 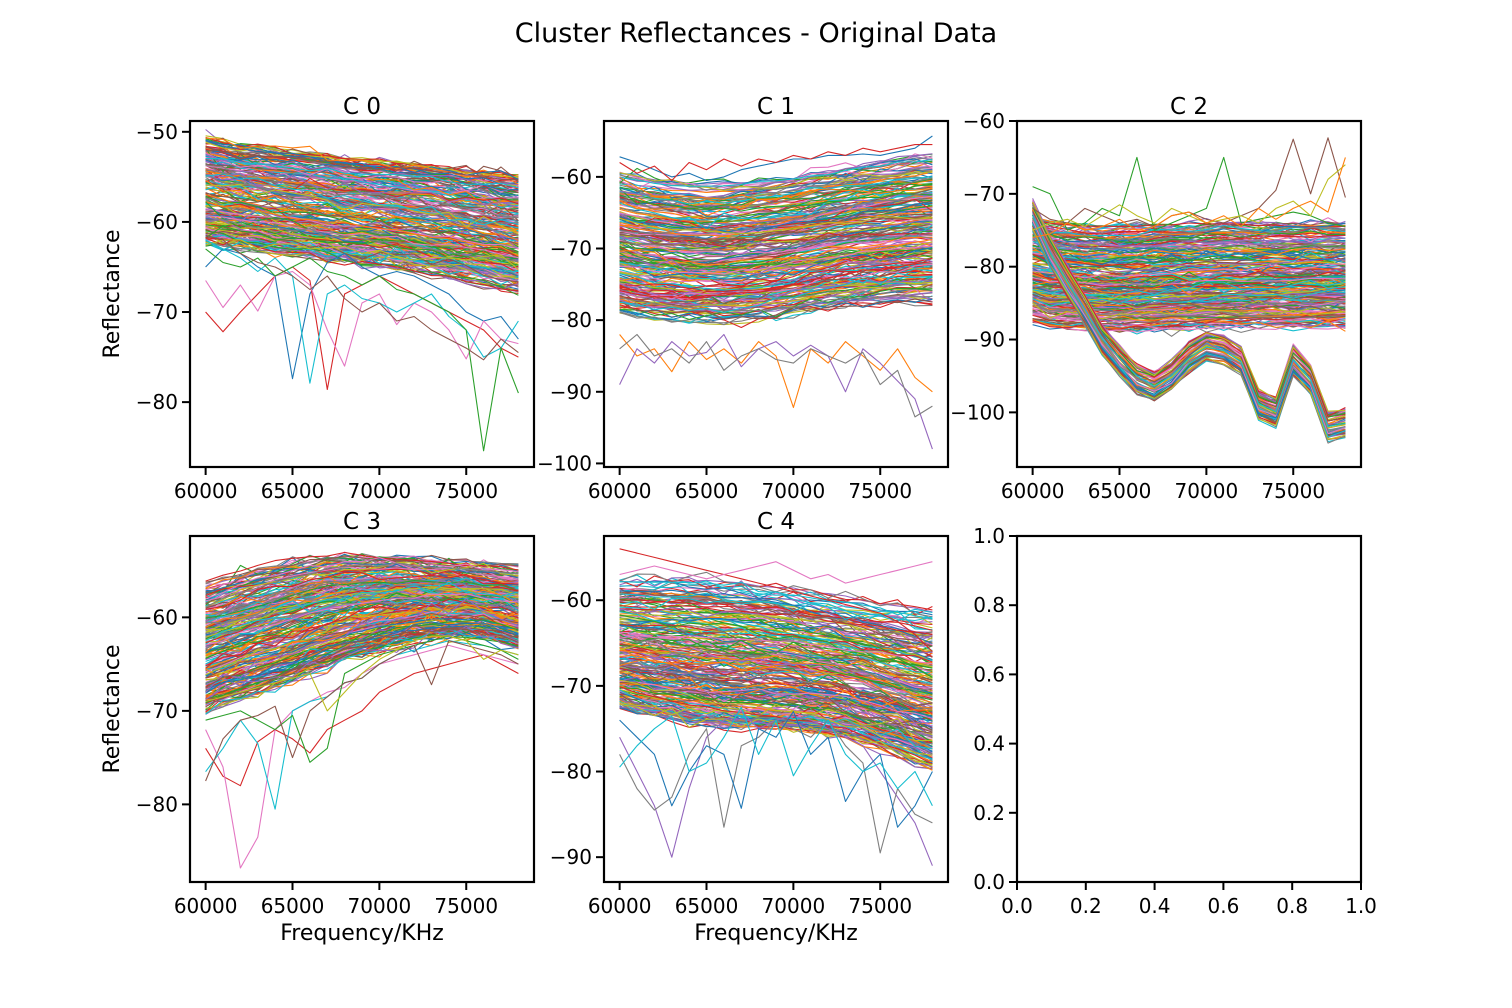 What do you see at coordinates (157, 132) in the screenshot?
I see `y-tick-label: −50` at bounding box center [157, 132].